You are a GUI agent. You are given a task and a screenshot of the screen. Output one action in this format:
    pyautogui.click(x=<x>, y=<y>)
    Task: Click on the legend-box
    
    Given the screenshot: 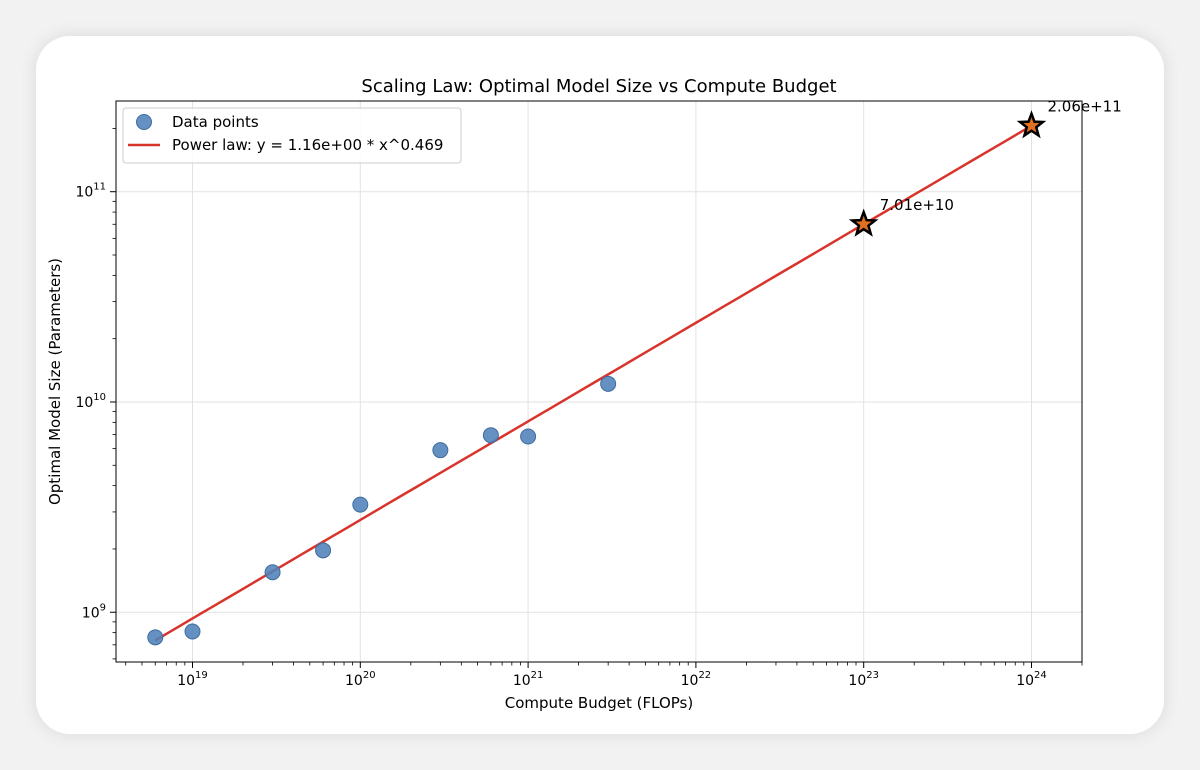 What is the action you would take?
    pyautogui.click(x=292, y=135)
    